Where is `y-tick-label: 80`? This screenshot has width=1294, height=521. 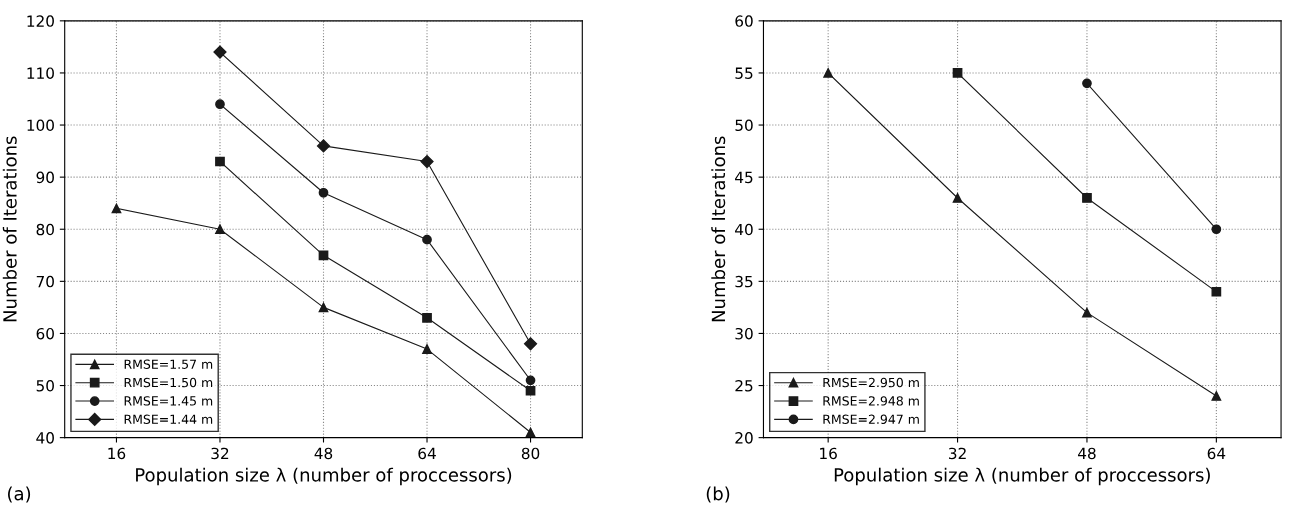 y-tick-label: 80 is located at coordinates (45, 229).